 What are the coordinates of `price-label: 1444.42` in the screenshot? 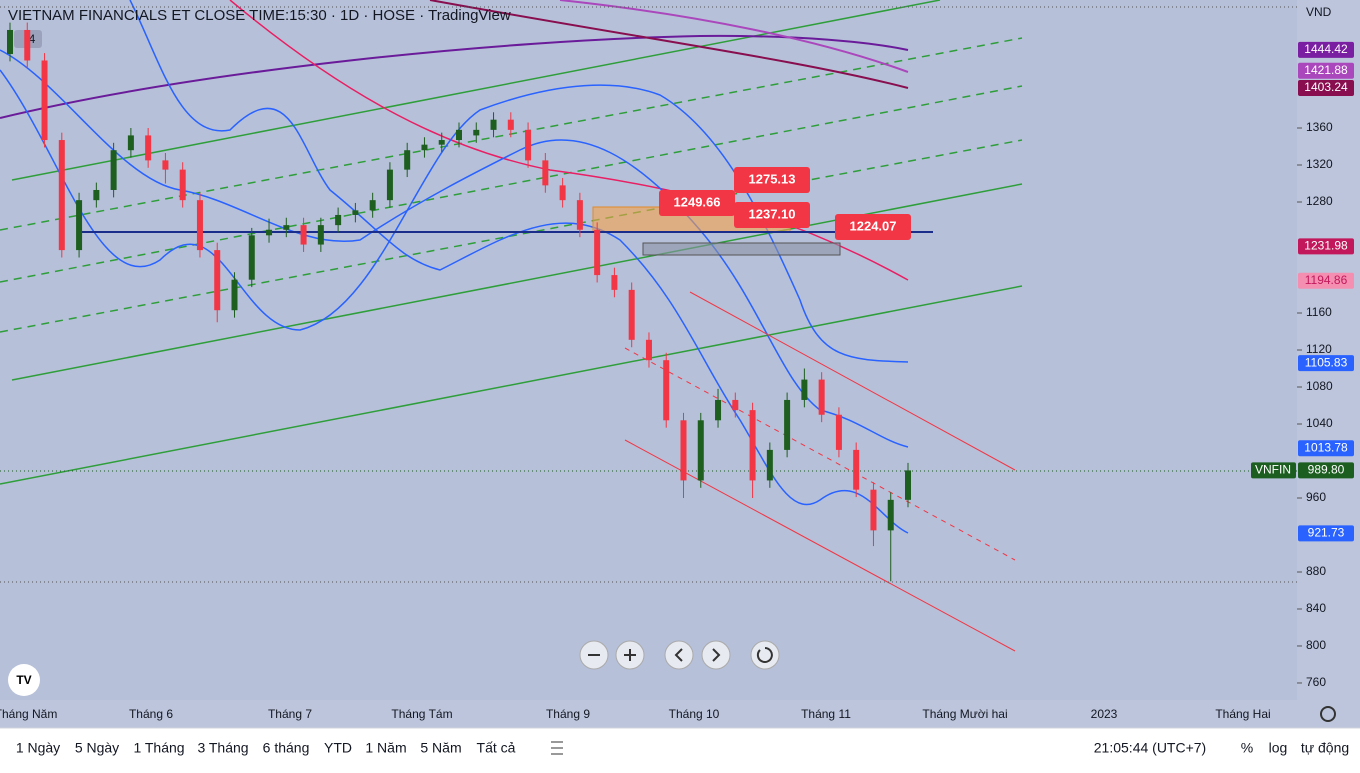 It's located at (1326, 49).